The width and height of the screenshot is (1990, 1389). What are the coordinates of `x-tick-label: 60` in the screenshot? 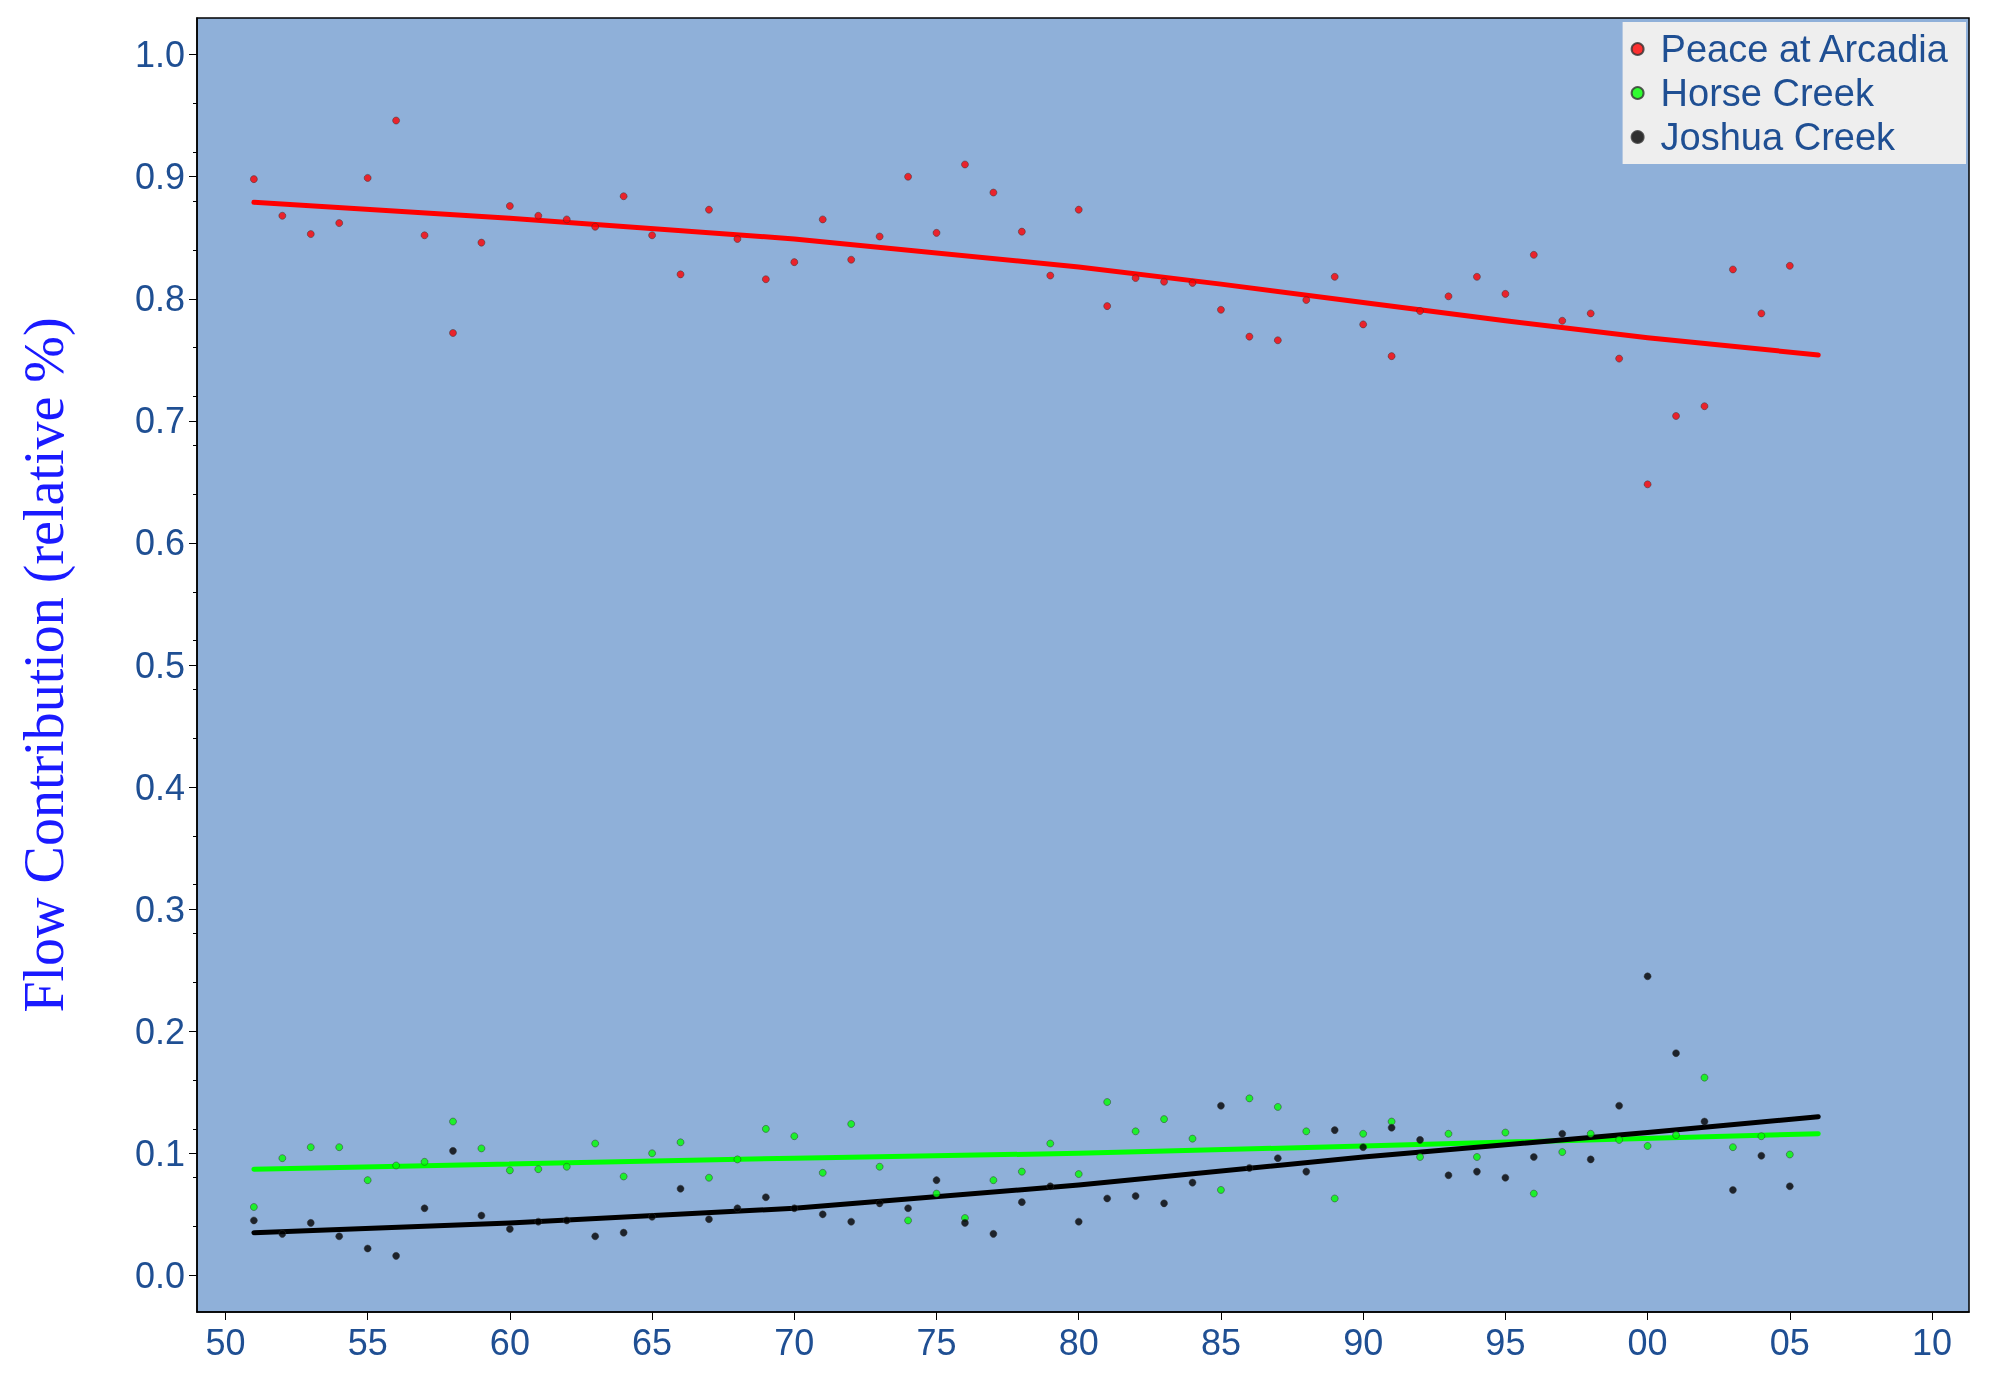 It's located at (509, 1342).